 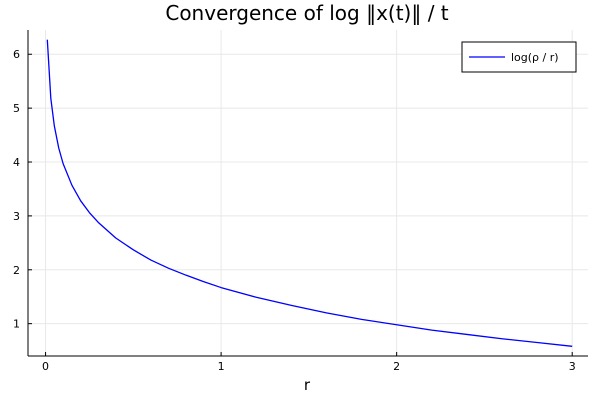 What do you see at coordinates (307, 385) in the screenshot?
I see `x-axis-label: r` at bounding box center [307, 385].